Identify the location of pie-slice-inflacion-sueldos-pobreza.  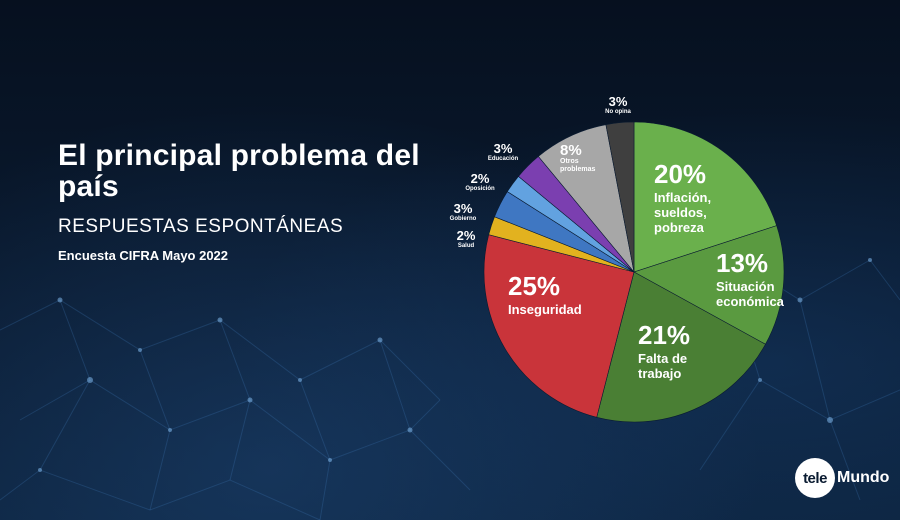
(705, 197).